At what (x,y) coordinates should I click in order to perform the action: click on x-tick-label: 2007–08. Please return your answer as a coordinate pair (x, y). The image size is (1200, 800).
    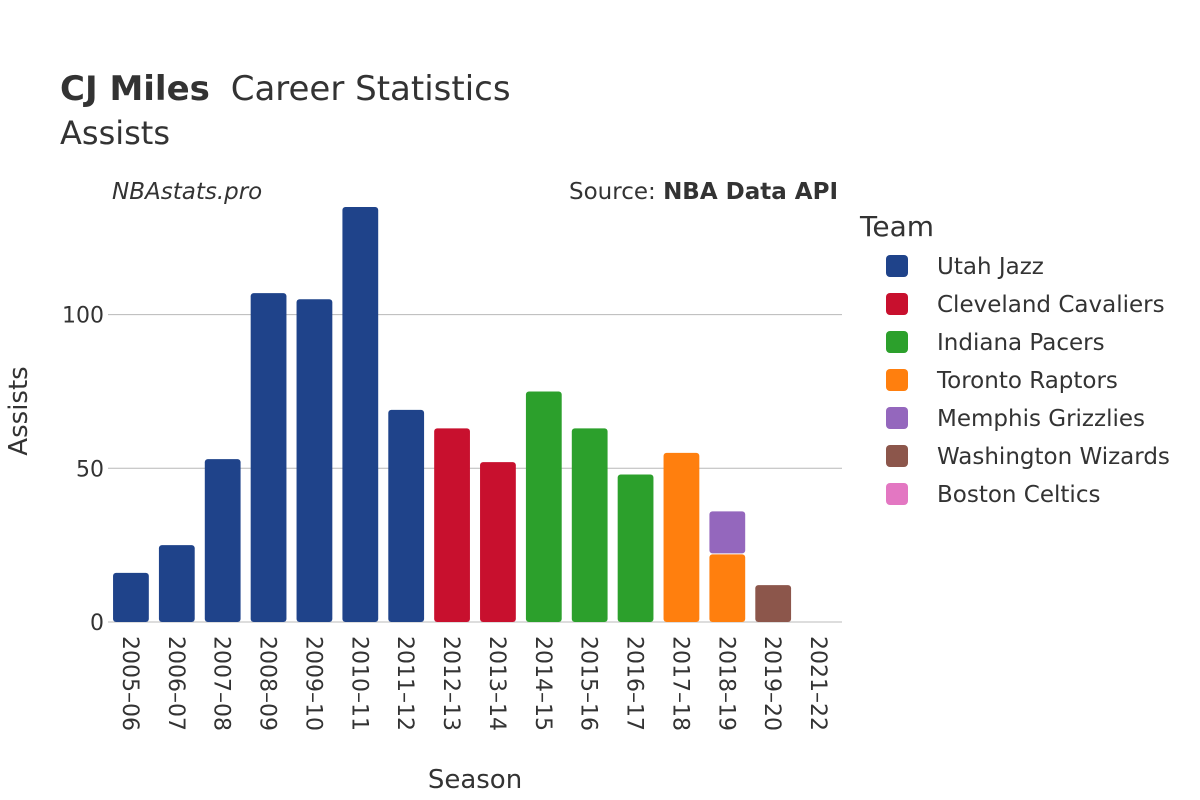
    Looking at the image, I should click on (221, 683).